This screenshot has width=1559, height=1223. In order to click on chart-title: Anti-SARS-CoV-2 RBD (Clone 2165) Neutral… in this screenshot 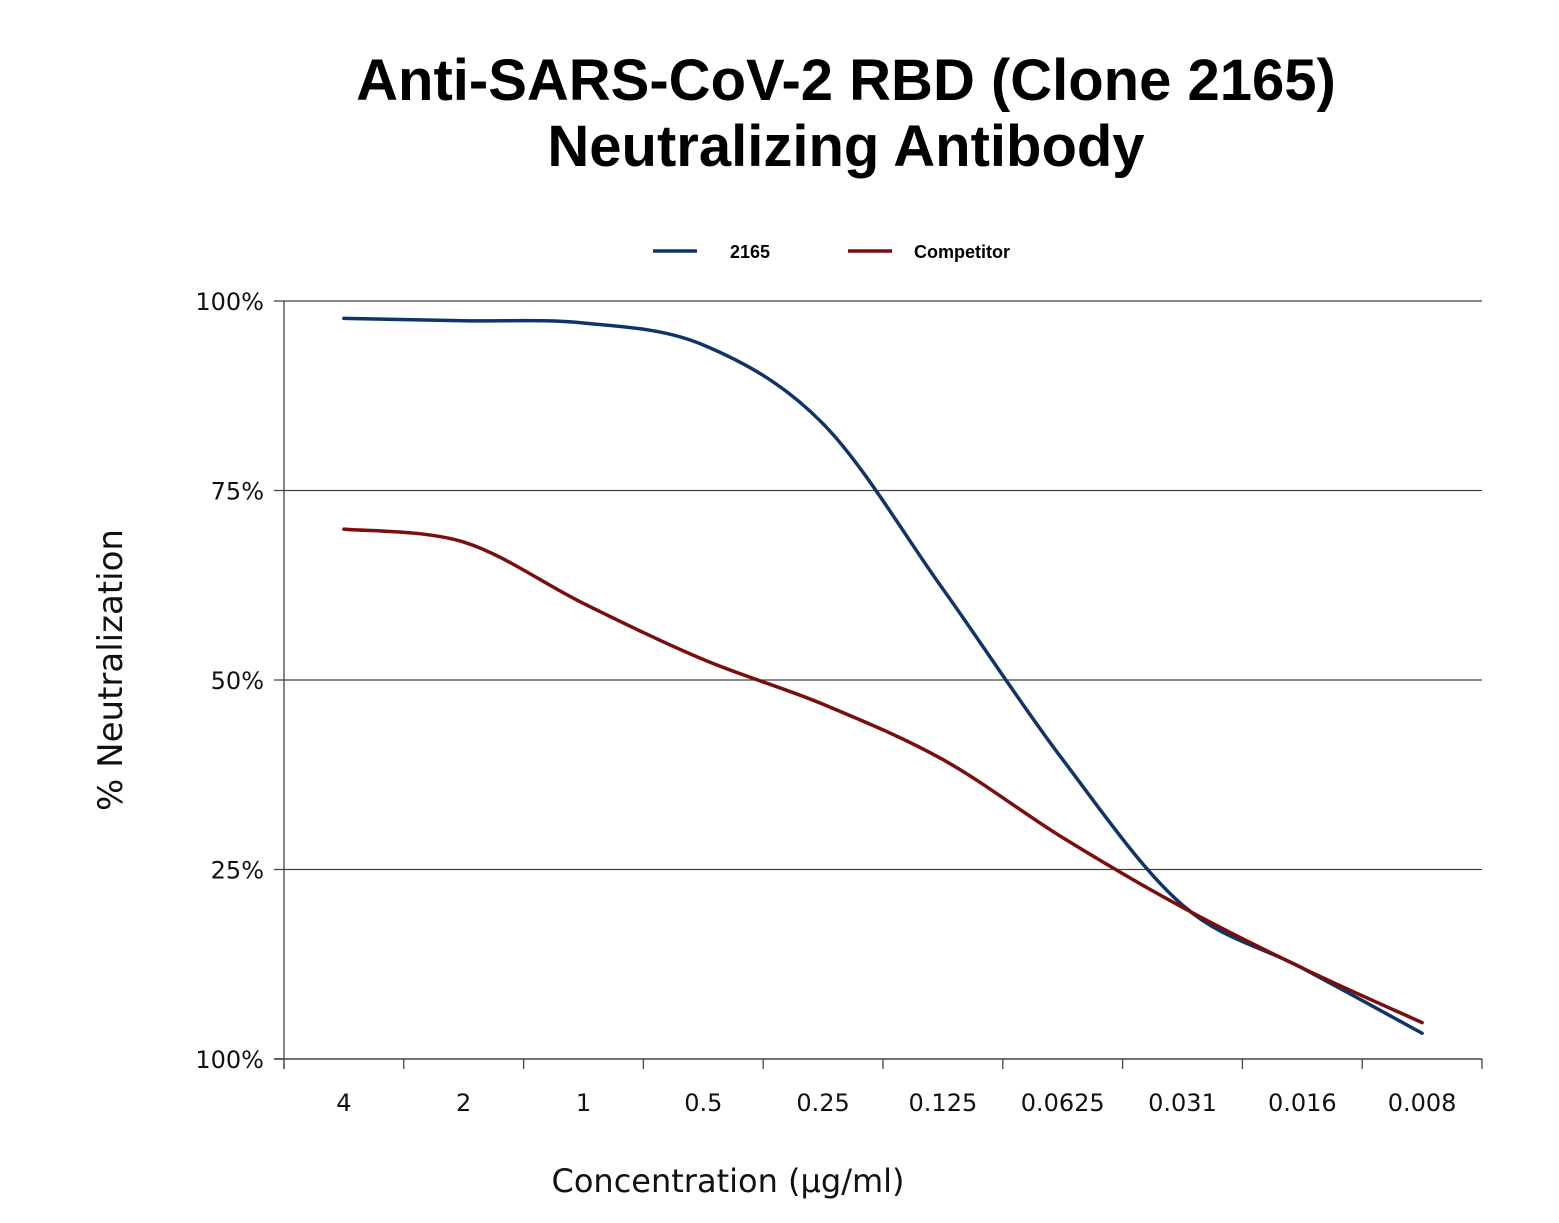, I will do `click(779, 114)`.